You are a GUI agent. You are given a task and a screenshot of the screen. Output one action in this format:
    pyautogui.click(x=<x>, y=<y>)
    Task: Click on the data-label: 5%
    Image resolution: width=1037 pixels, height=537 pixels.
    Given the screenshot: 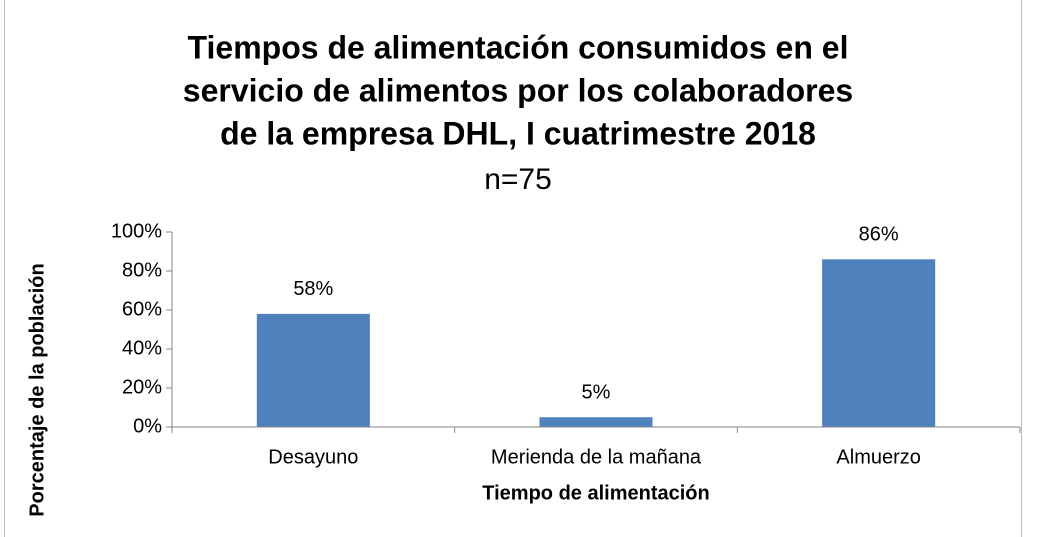 What is the action you would take?
    pyautogui.click(x=596, y=393)
    